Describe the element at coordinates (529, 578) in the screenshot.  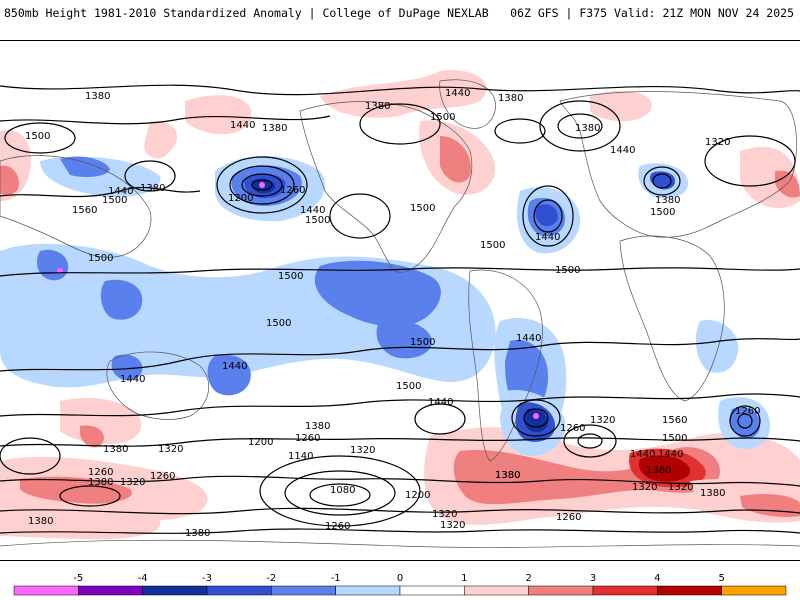
I see `colorbar-tick-label: 2` at that location.